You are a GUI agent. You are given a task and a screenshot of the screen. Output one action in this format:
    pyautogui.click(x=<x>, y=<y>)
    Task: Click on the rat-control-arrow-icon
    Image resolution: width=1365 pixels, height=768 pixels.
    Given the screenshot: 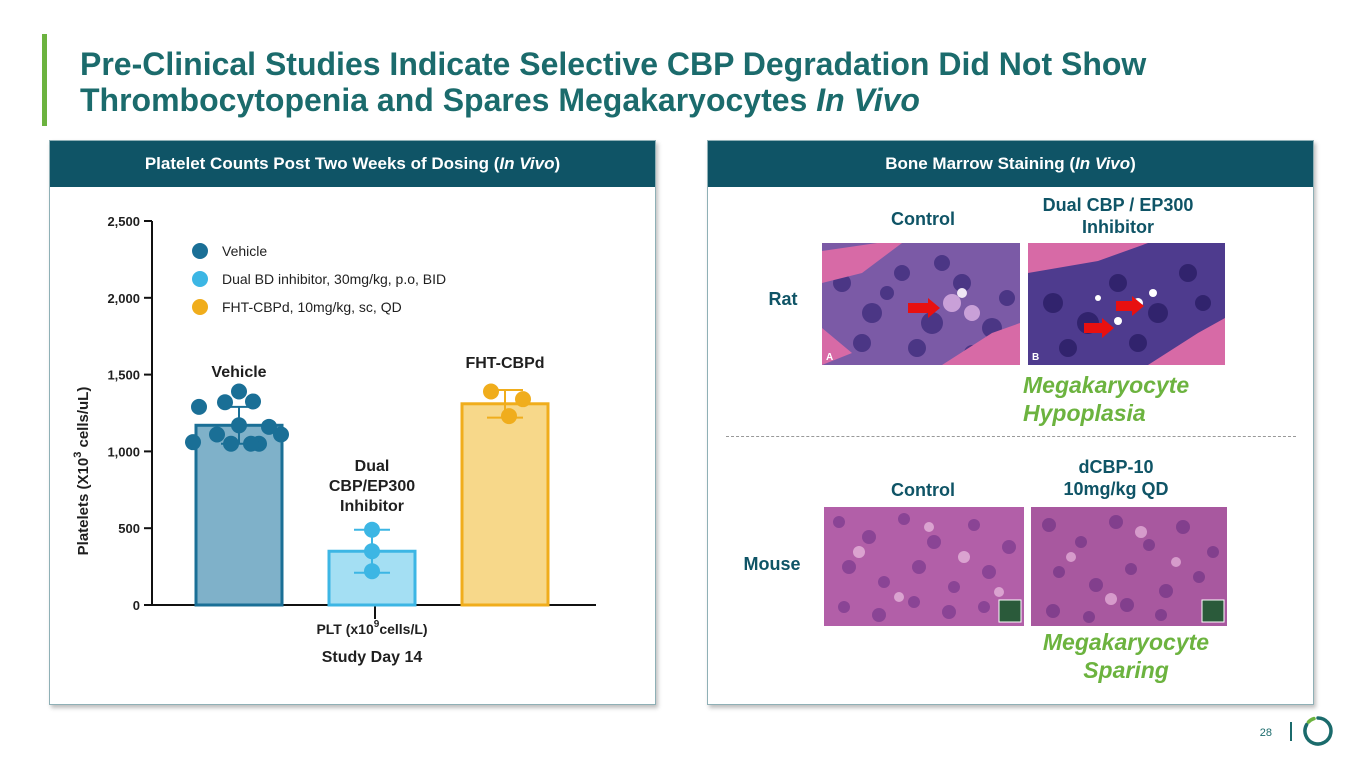 What is the action you would take?
    pyautogui.click(x=924, y=308)
    